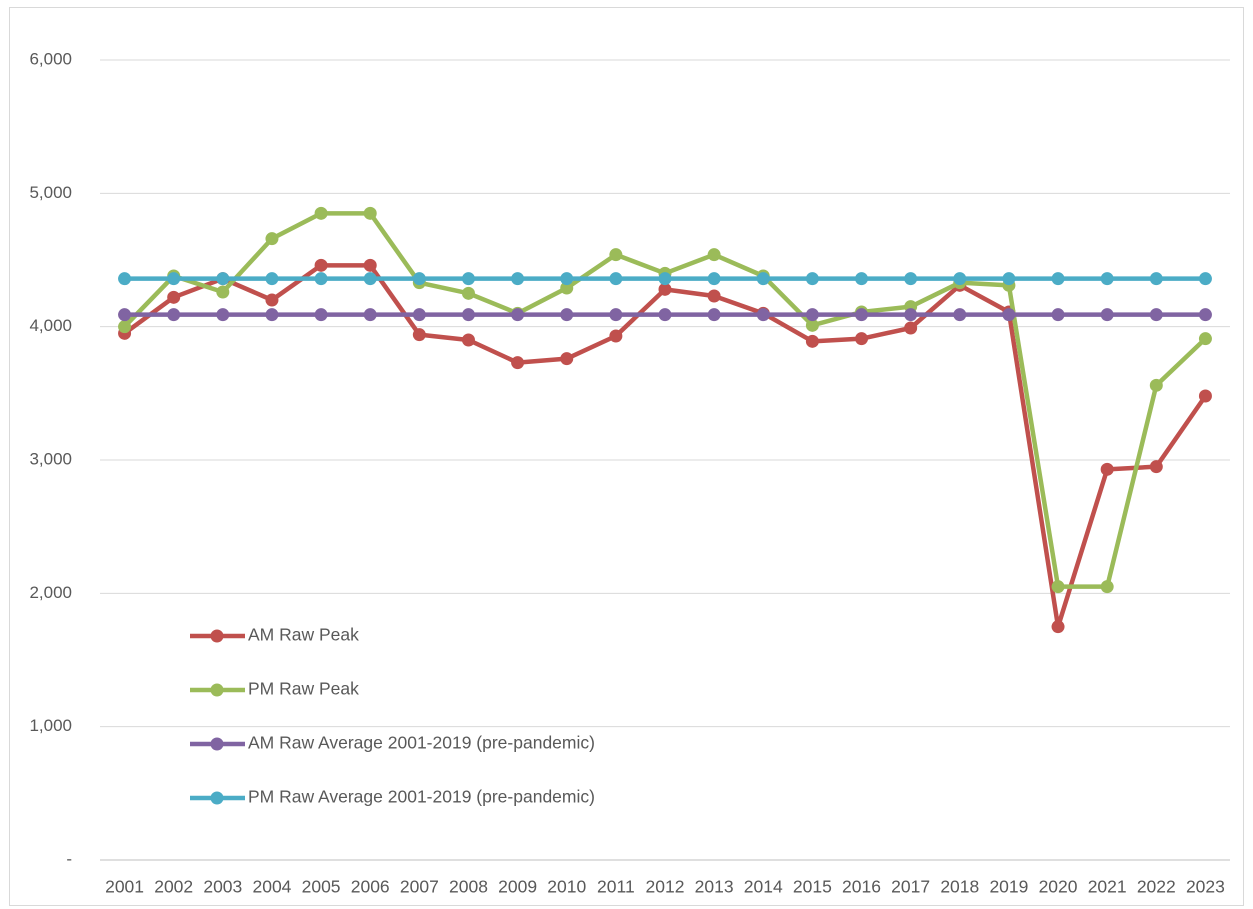 This screenshot has width=1253, height=909. What do you see at coordinates (861, 887) in the screenshot?
I see `x-tick-label: 2016` at bounding box center [861, 887].